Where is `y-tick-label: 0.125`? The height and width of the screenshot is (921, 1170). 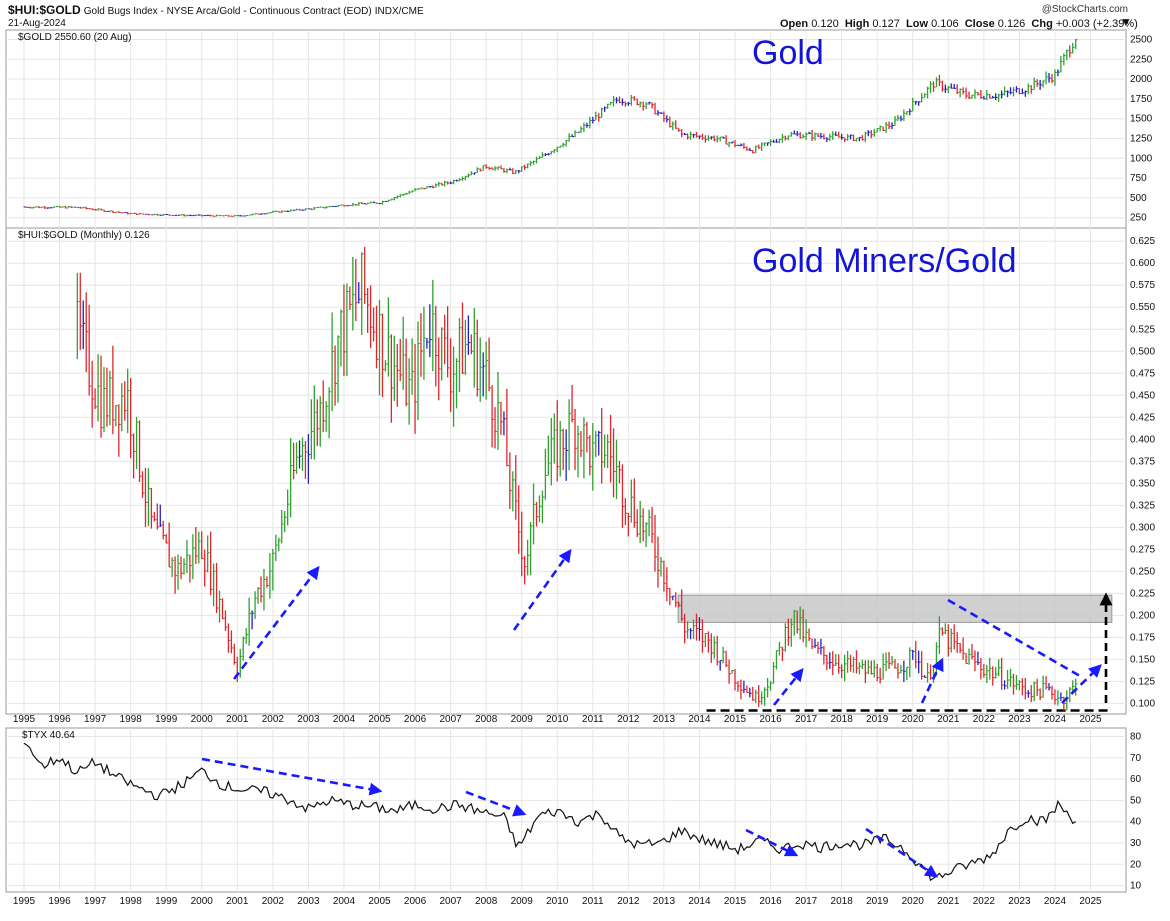 y-tick-label: 0.125 is located at coordinates (1142, 681).